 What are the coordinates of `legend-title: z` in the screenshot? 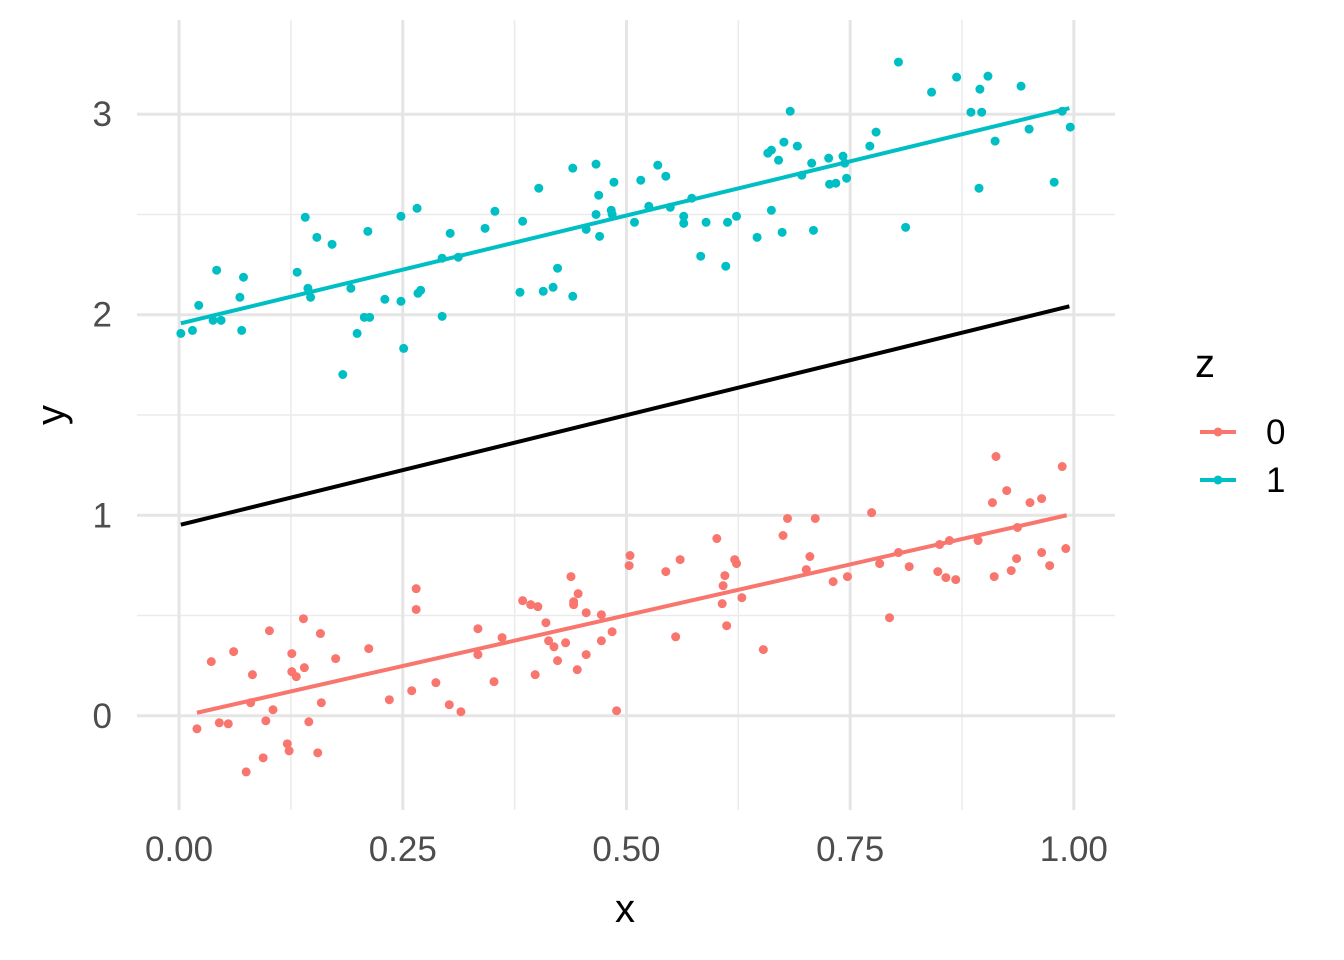 It's located at (1205, 364).